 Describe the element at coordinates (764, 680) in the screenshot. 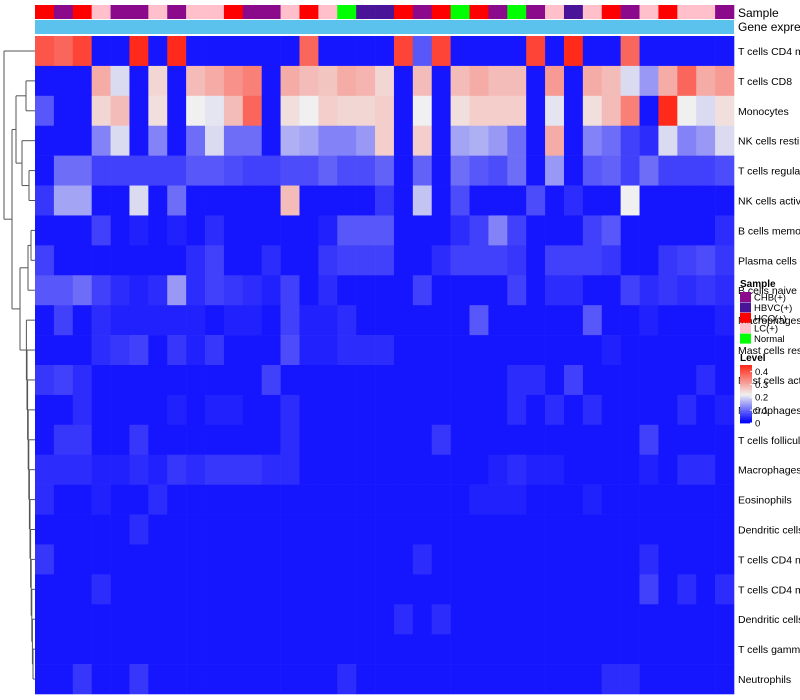

I see `row-label: Neutrophils` at that location.